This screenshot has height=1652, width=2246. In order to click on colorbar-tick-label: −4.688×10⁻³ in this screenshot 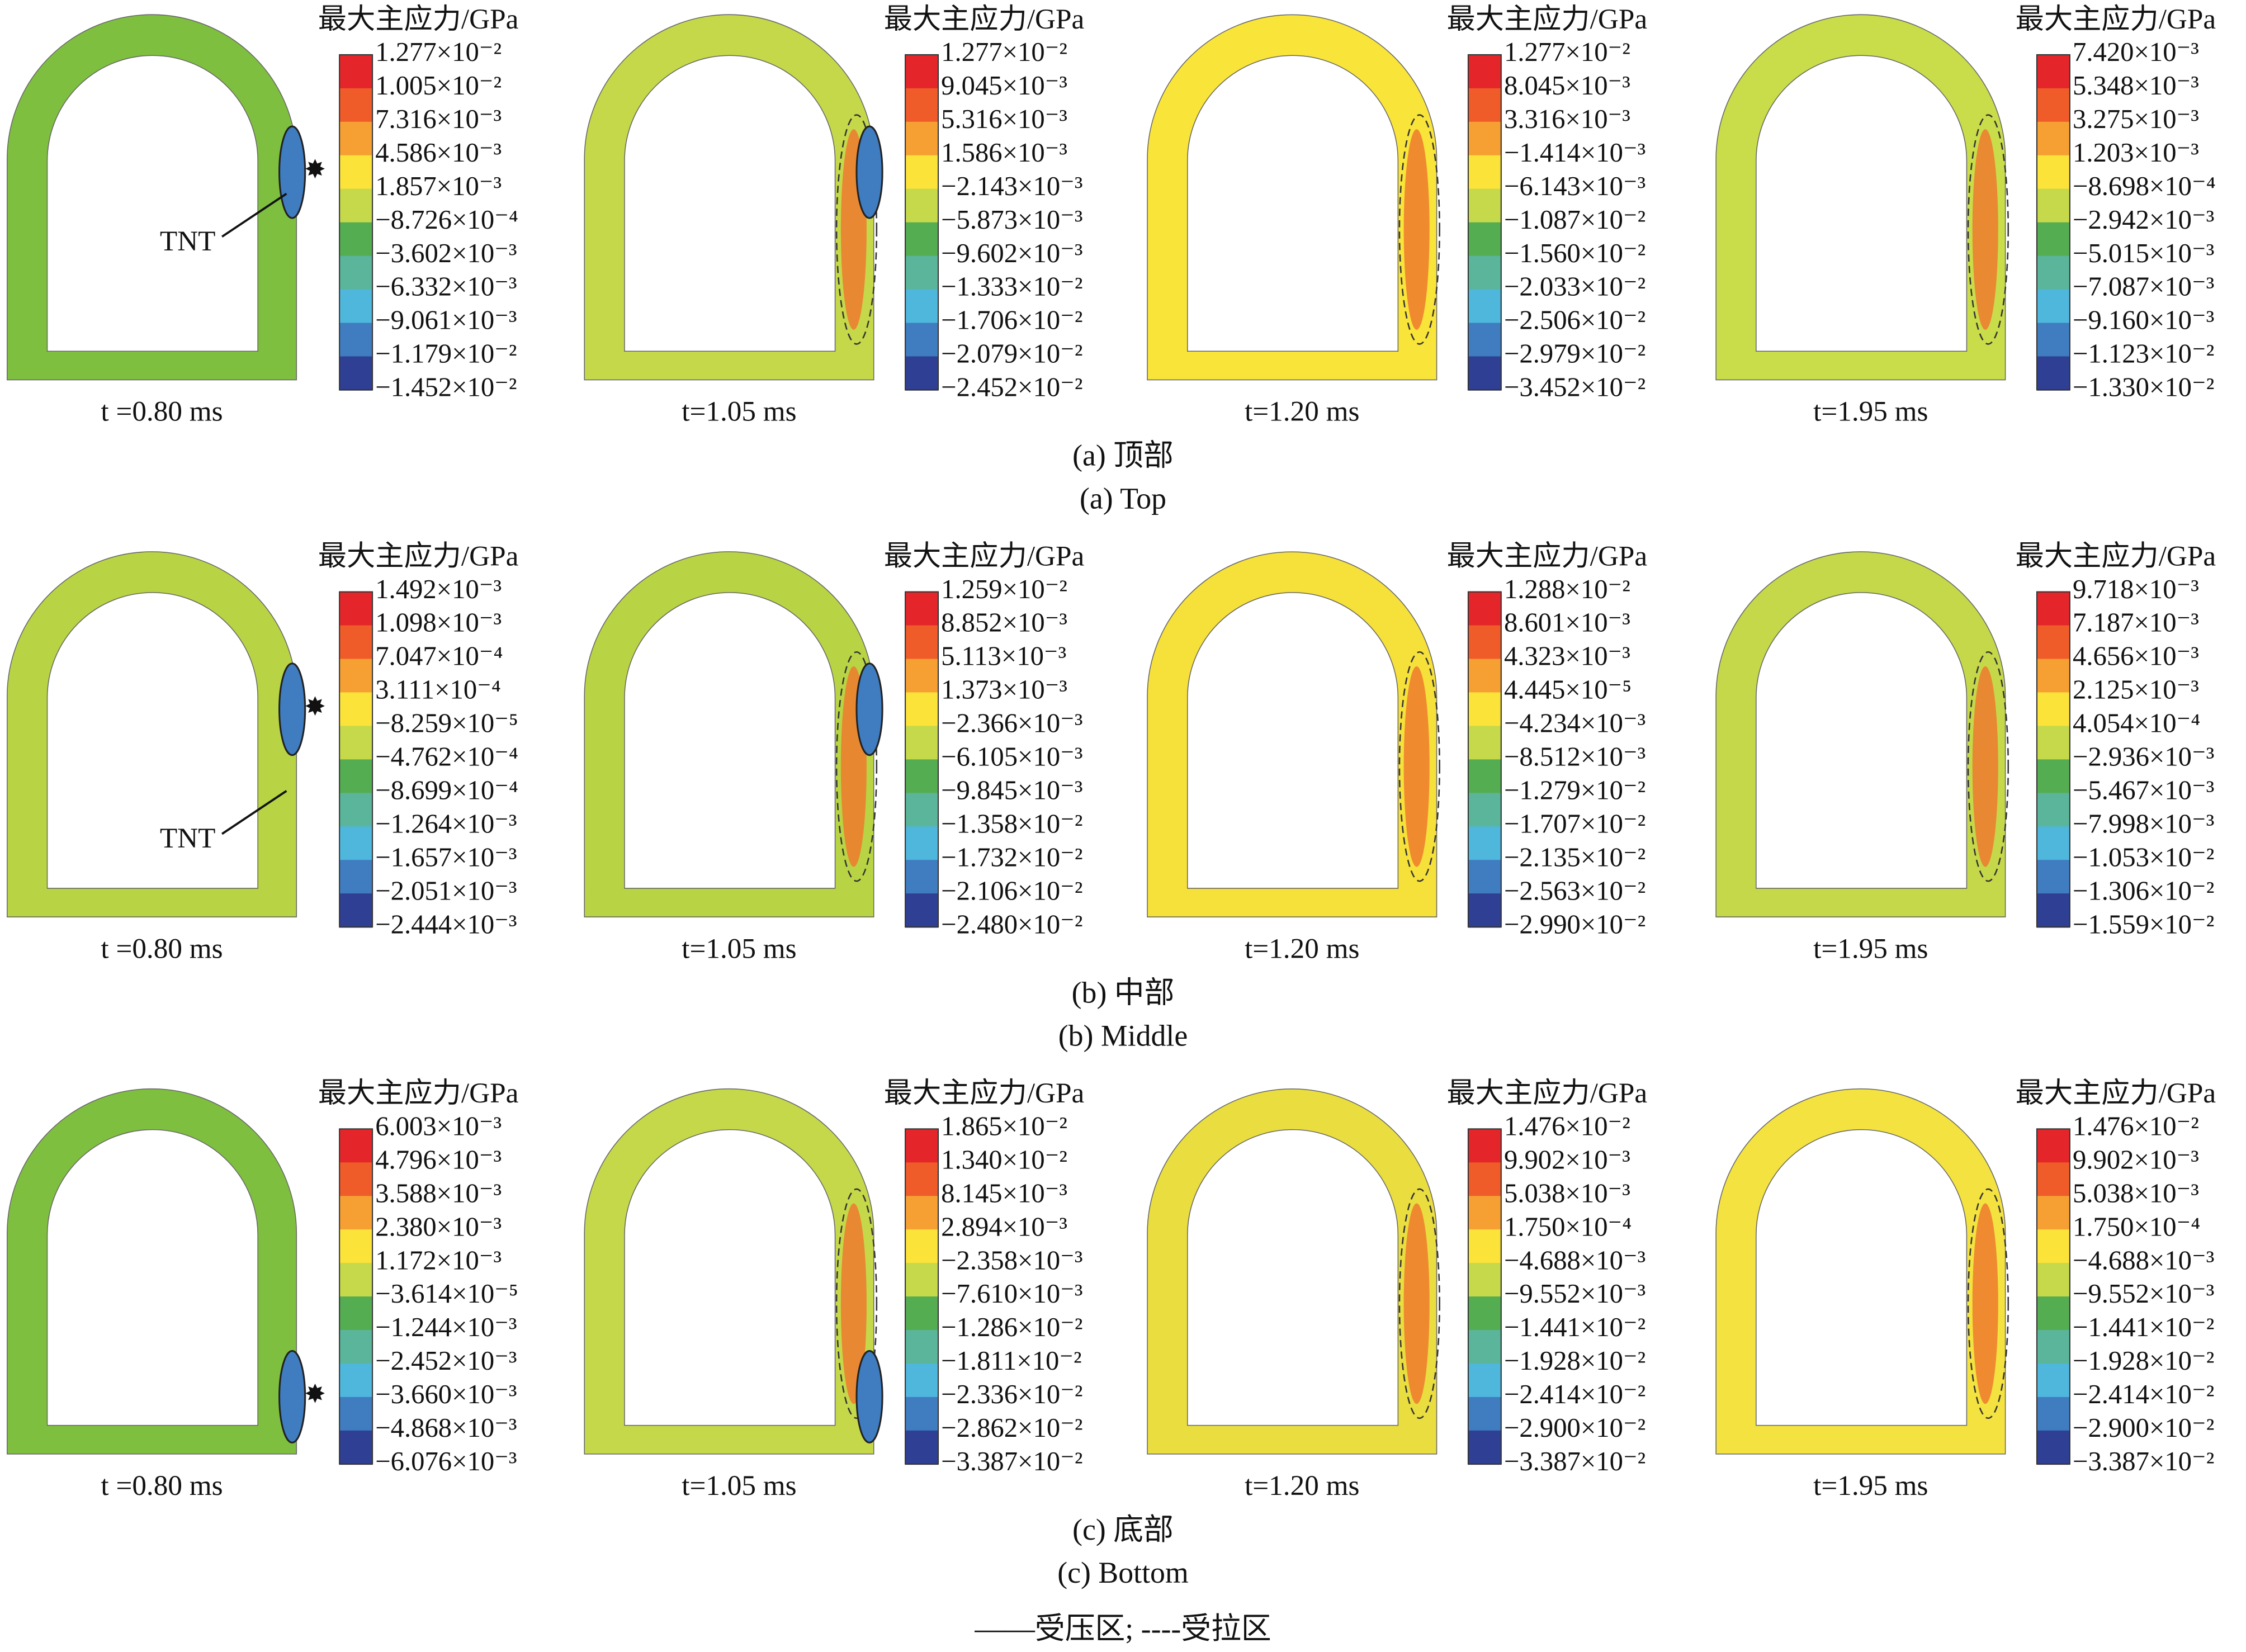, I will do `click(2143, 1260)`.